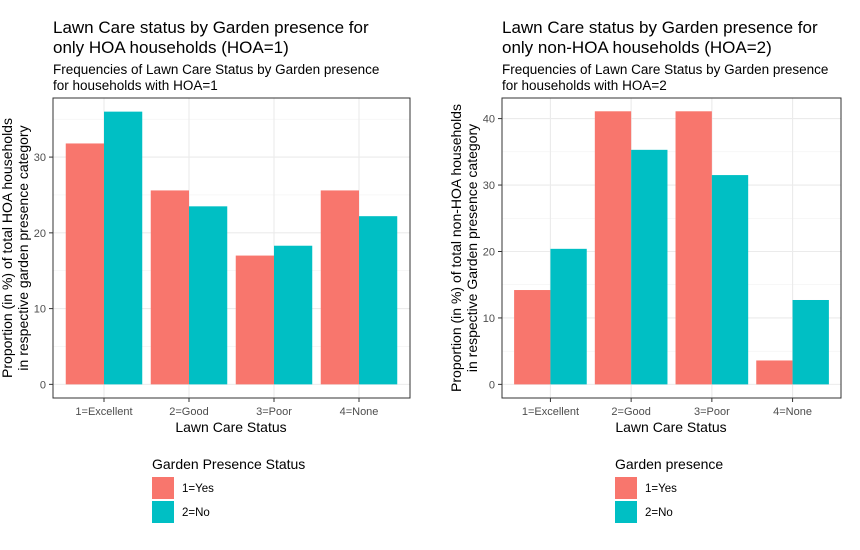 This screenshot has width=860, height=550. What do you see at coordinates (637, 47) in the screenshot?
I see `chart-title-line2: only non-HOA households (HOA=2)` at bounding box center [637, 47].